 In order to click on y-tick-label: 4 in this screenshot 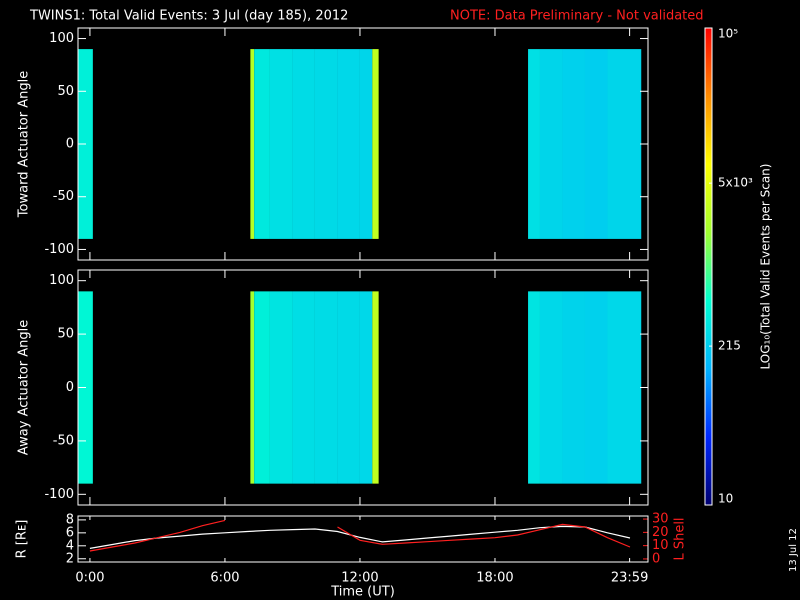, I will do `click(70, 545)`.